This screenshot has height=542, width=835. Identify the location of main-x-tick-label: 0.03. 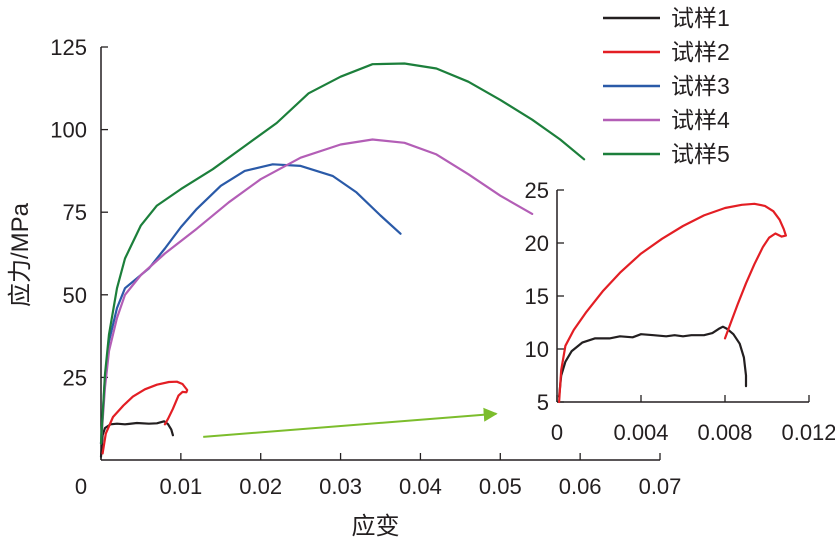
(340, 486).